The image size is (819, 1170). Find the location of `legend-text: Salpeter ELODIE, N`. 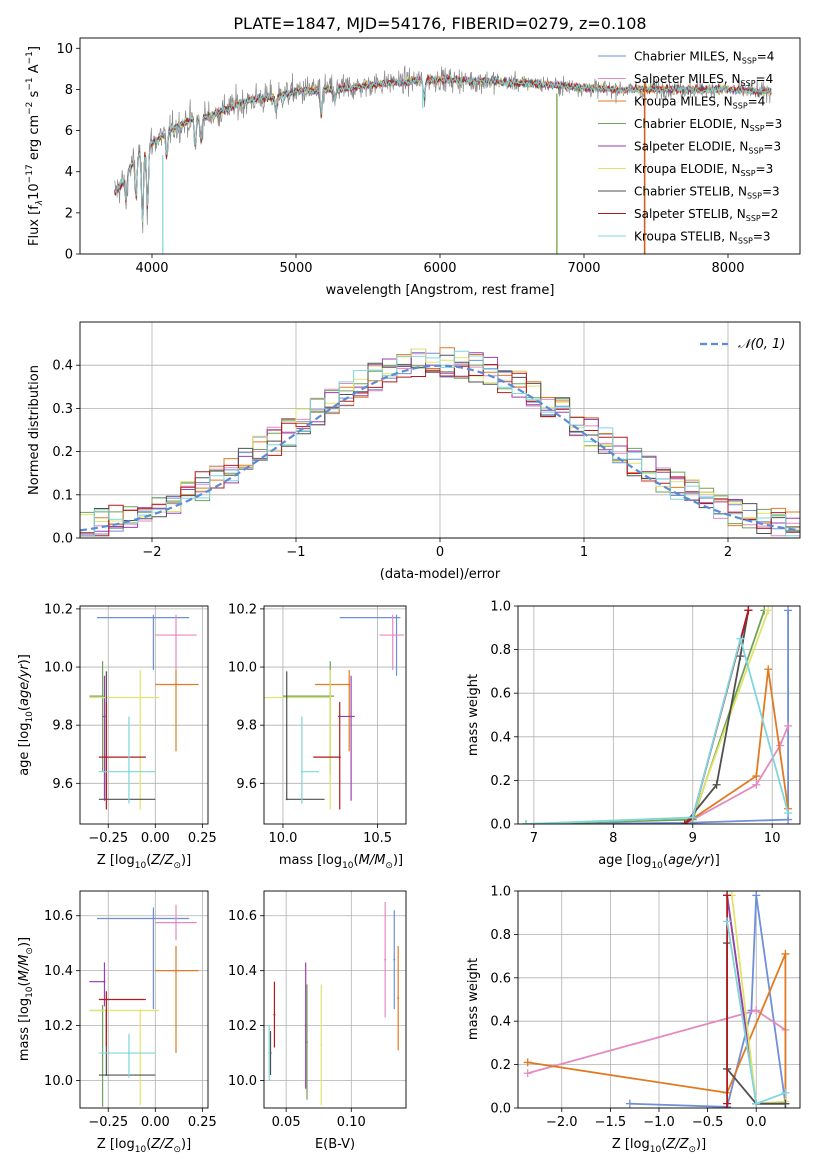

legend-text: Salpeter ELODIE, N is located at coordinates (691, 147).